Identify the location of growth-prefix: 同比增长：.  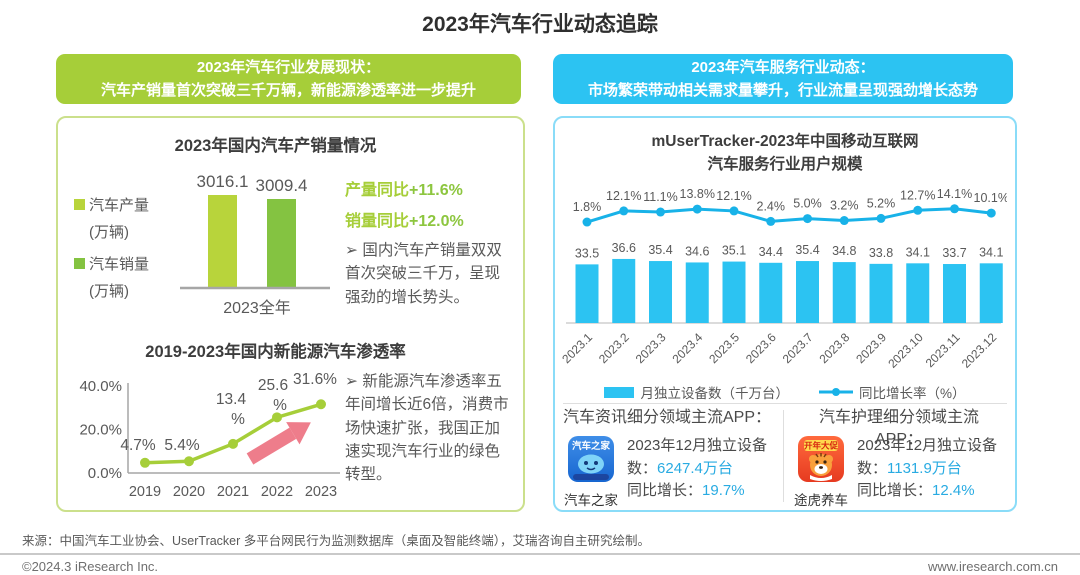
(665, 490).